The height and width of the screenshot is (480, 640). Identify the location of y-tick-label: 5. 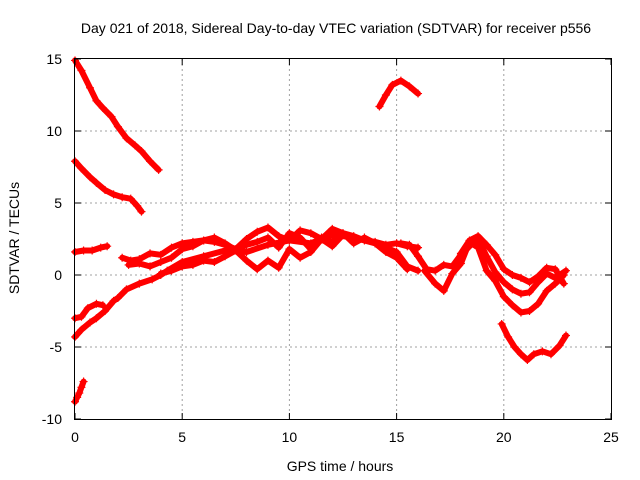
(58, 203).